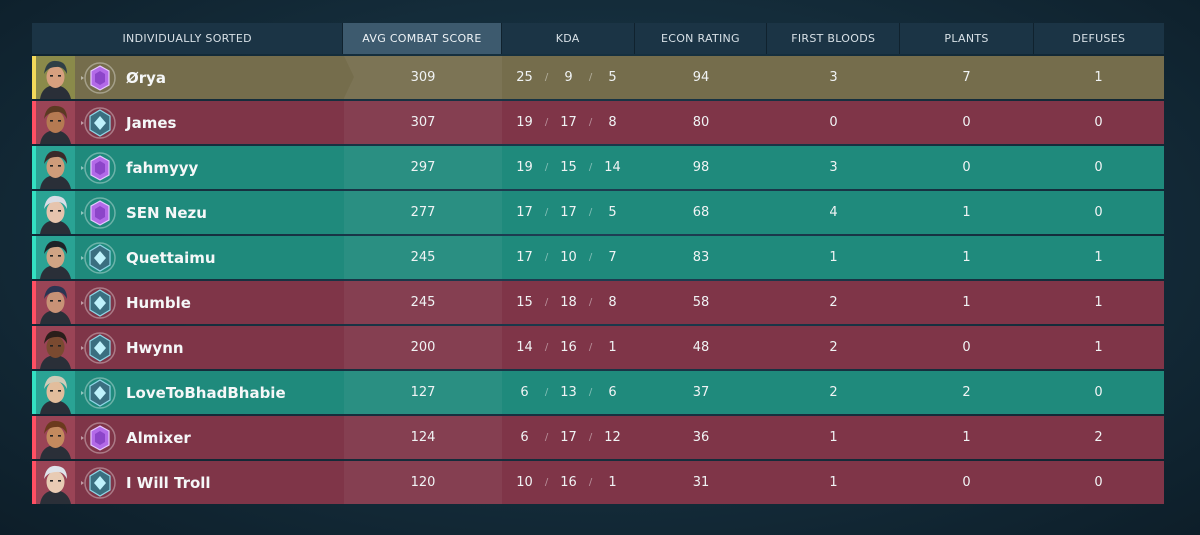 The image size is (1200, 535). I want to click on assists: 5, so click(612, 212).